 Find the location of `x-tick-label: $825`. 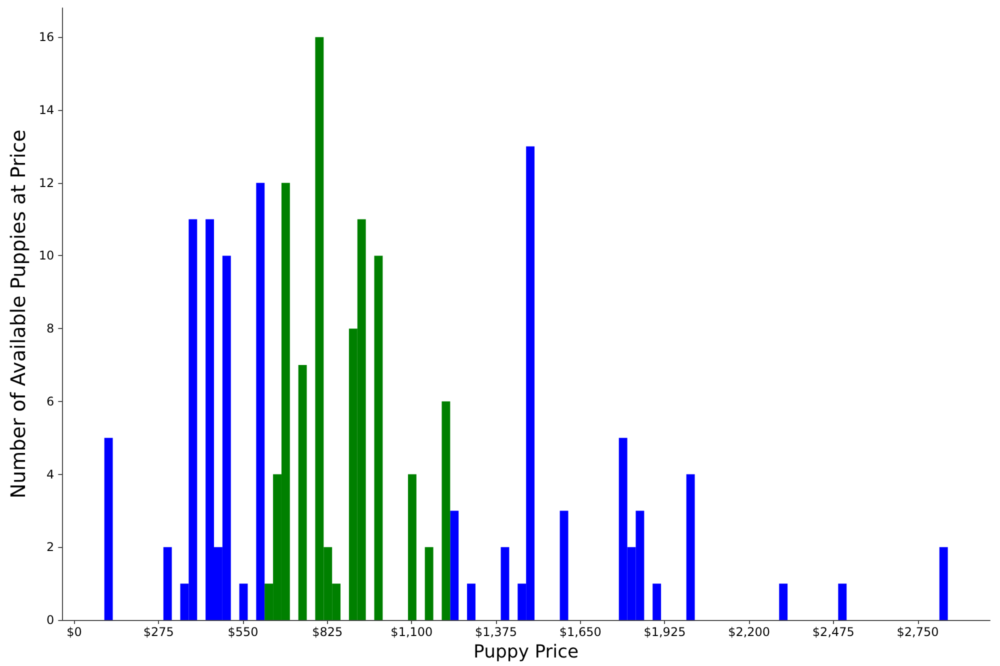

x-tick-label: $825 is located at coordinates (327, 632).